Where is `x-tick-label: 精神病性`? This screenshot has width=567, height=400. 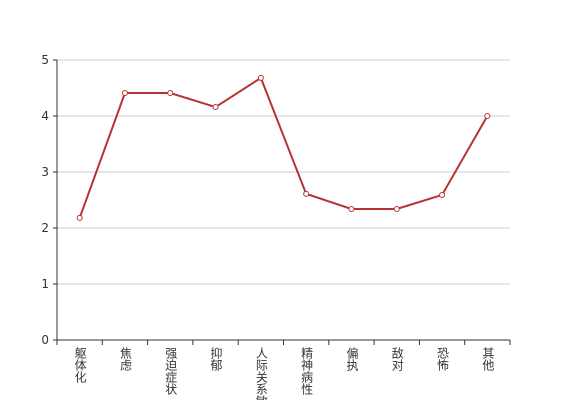
x-tick-label: 精神病性 is located at coordinates (307, 371).